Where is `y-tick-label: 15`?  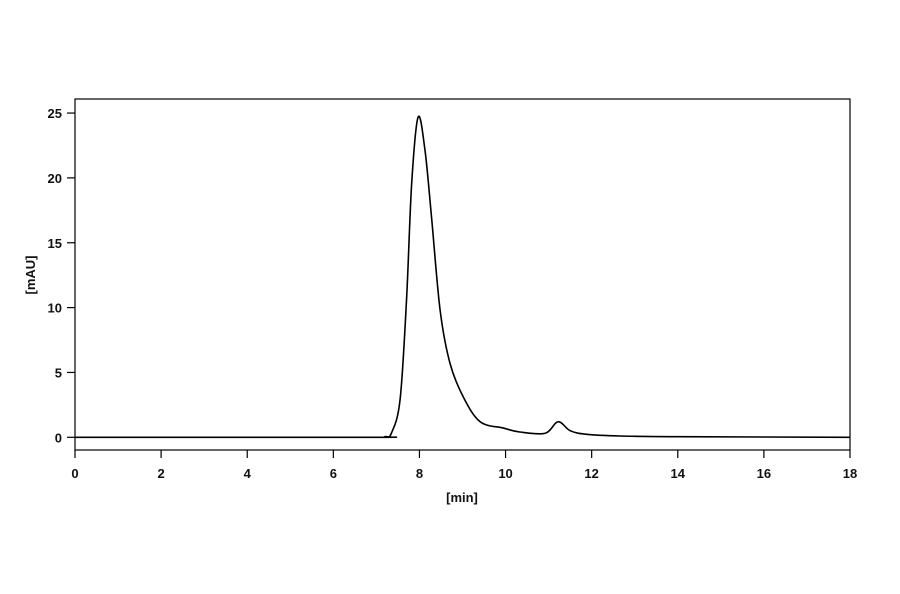 y-tick-label: 15 is located at coordinates (55, 243).